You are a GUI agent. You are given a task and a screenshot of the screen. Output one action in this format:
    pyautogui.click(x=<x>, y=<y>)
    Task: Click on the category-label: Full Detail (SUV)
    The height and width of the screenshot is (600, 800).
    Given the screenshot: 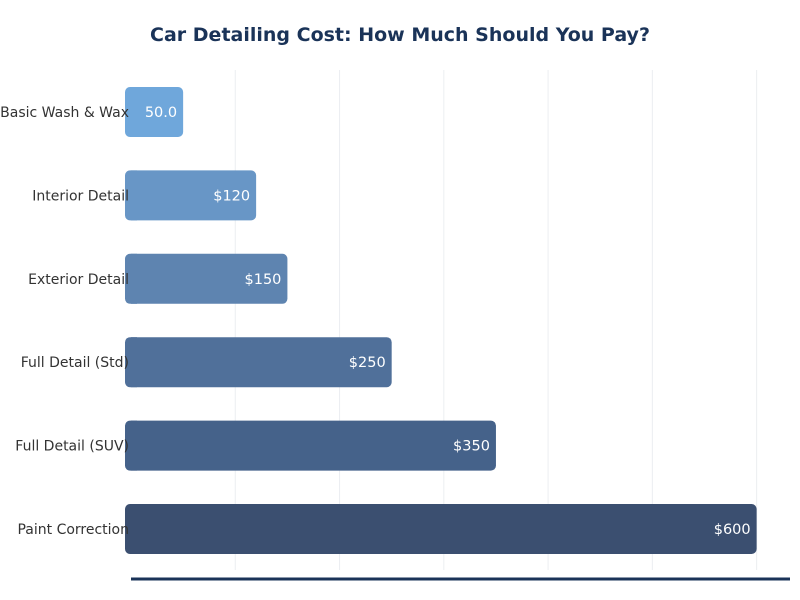 What is the action you would take?
    pyautogui.click(x=72, y=447)
    